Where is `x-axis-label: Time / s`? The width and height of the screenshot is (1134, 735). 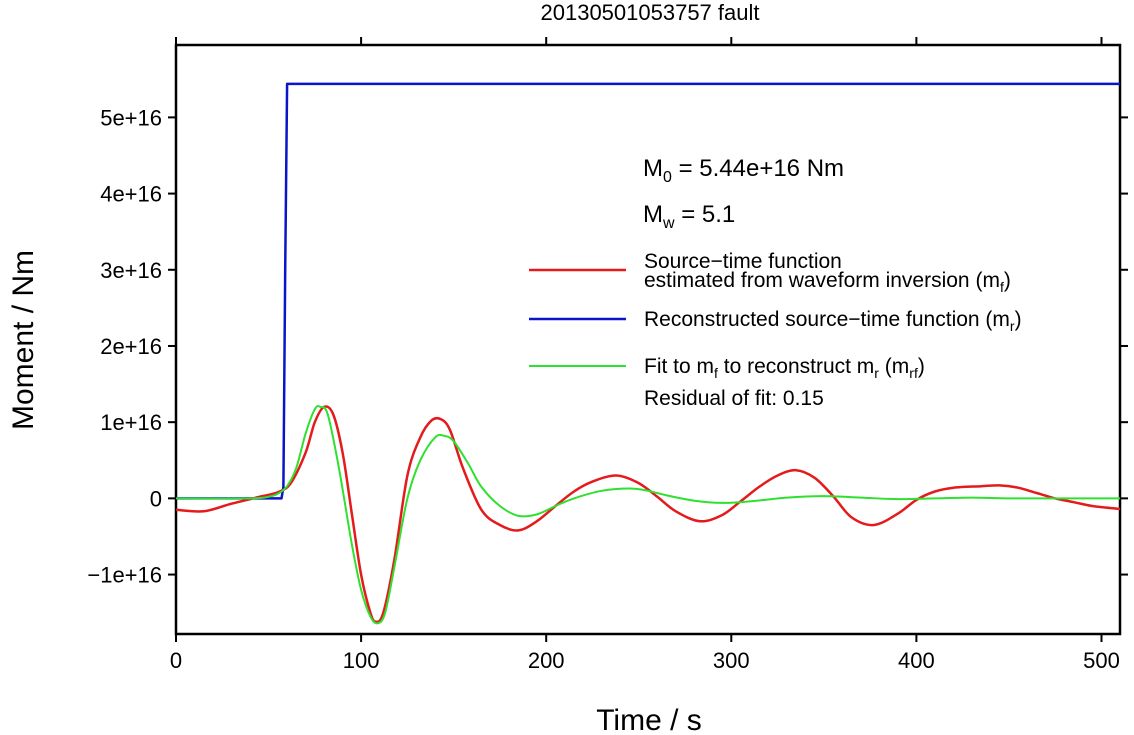
x-axis-label: Time / s is located at coordinates (649, 719).